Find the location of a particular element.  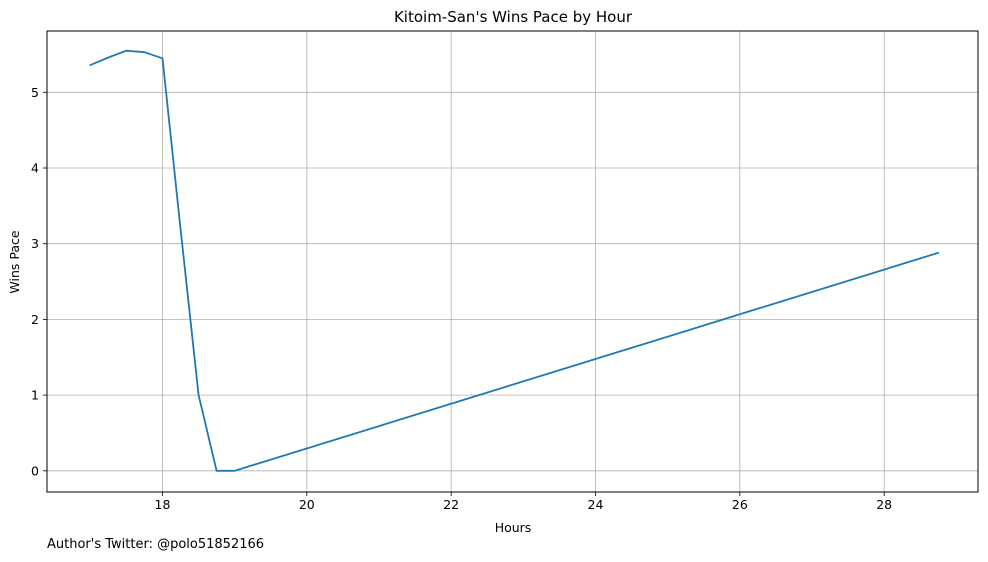

author-footnote: Author's Twitter: @polo51852166 is located at coordinates (156, 544).